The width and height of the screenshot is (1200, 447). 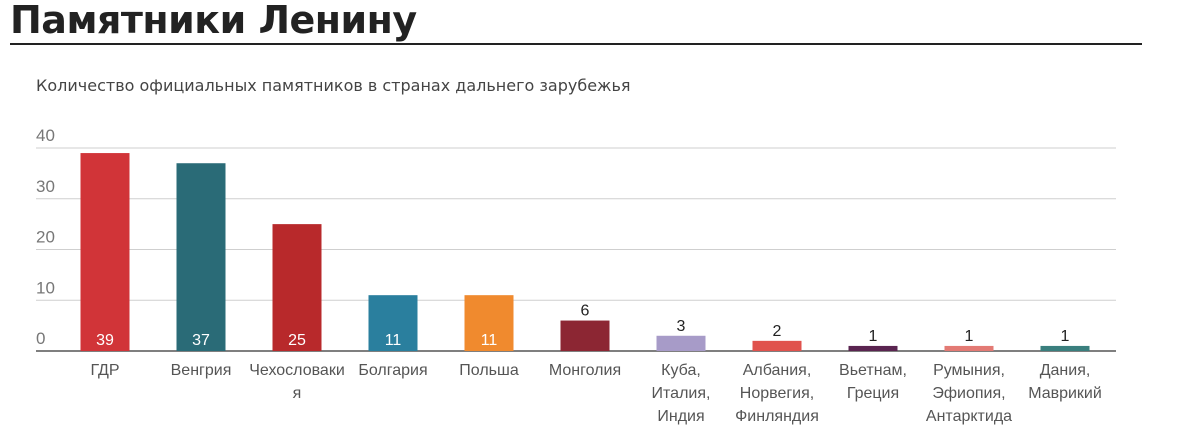 What do you see at coordinates (213, 21) in the screenshot?
I see `page-title: Памятники Ленину` at bounding box center [213, 21].